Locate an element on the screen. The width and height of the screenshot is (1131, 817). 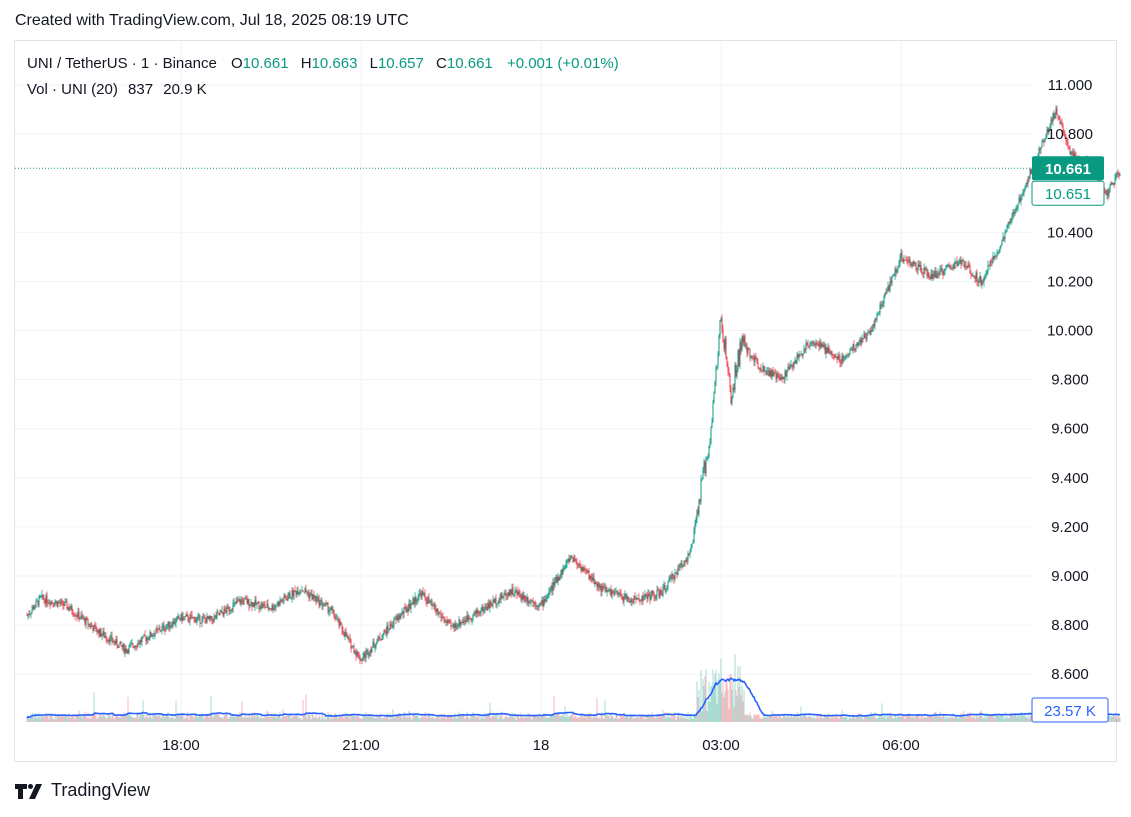
last-price-badge is located at coordinates (1068, 168).